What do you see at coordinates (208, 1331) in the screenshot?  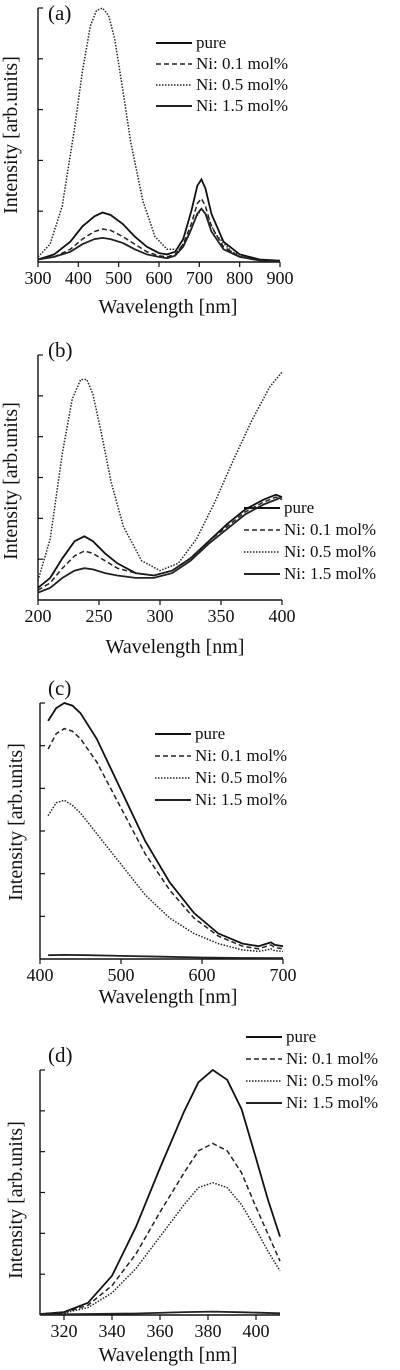 I see `x-tick-label: 380` at bounding box center [208, 1331].